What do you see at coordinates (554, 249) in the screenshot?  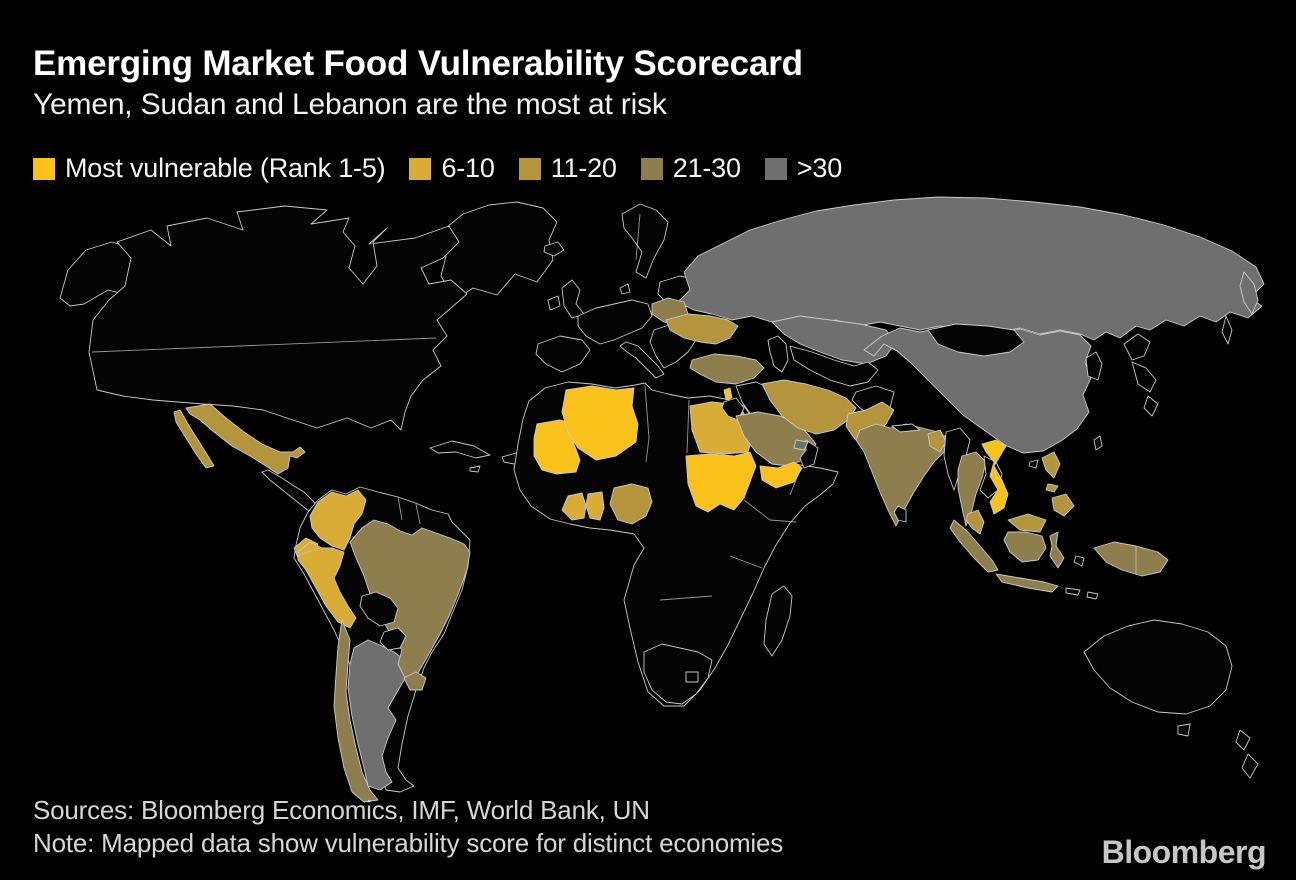 I see `country-iceland` at bounding box center [554, 249].